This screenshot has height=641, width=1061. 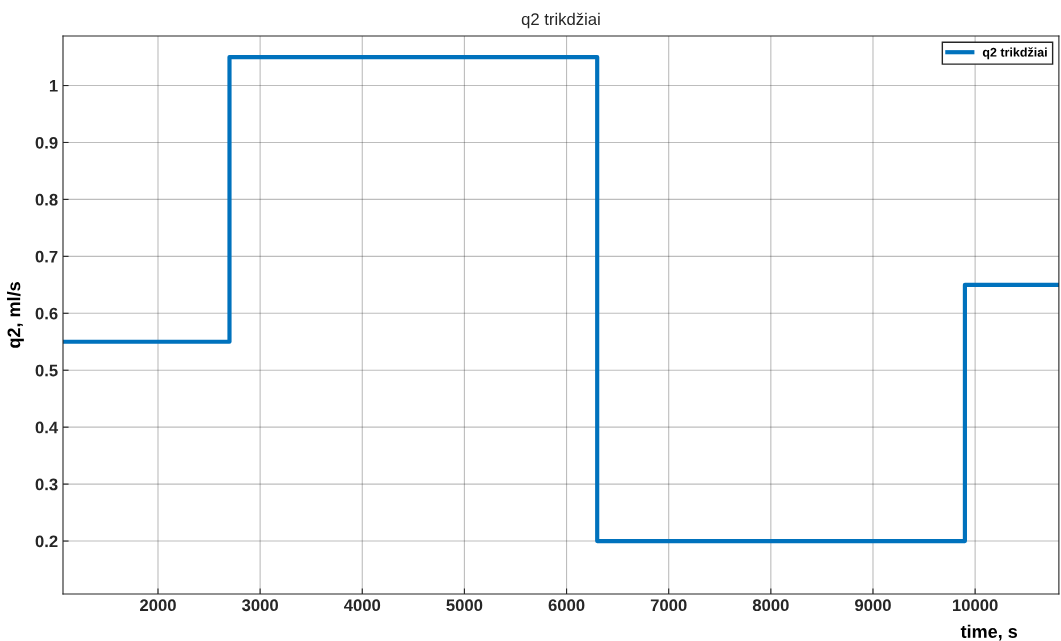 I want to click on x-tick-label: 7000, so click(x=668, y=605).